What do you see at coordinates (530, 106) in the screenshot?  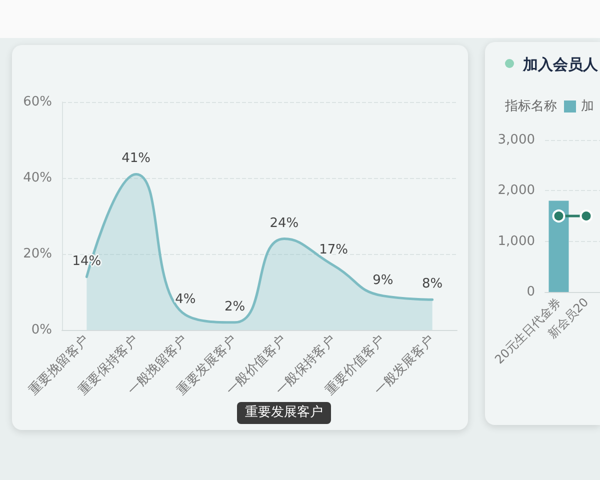 I see `legend-title: 指标名称` at bounding box center [530, 106].